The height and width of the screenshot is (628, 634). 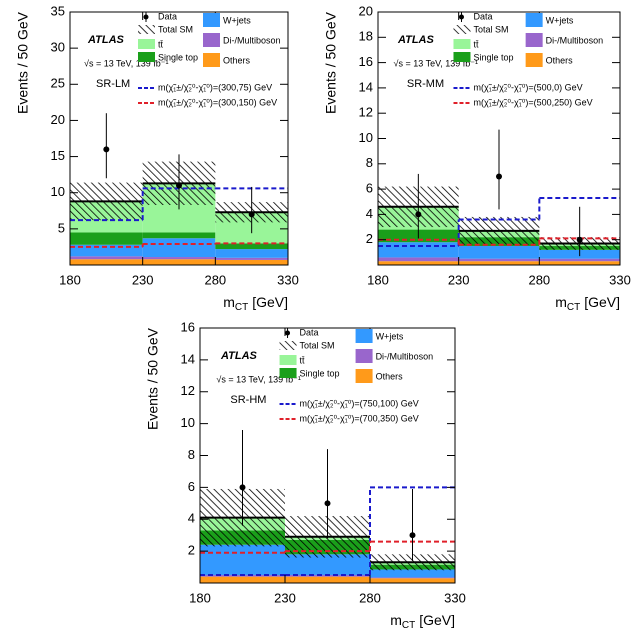 I want to click on y-tick-label: 5, so click(x=61, y=227).